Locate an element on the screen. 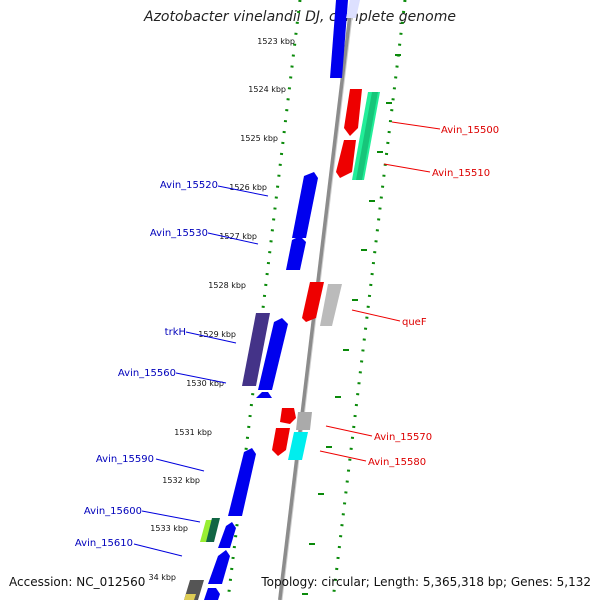 Image resolution: width=600 pixels, height=600 pixels. gene-bottom-blue is located at coordinates (212, 594).